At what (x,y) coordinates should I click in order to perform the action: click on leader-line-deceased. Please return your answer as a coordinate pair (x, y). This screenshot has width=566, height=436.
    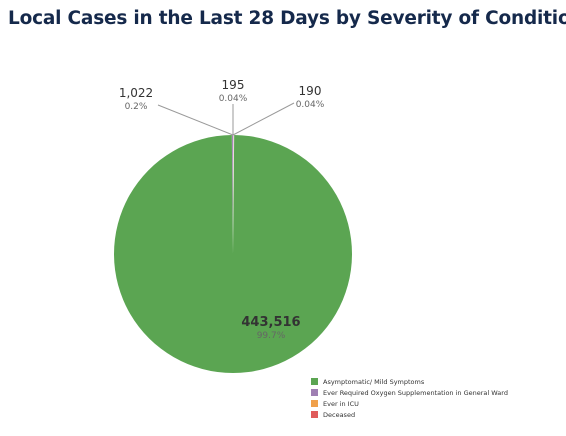
    Looking at the image, I should click on (263, 119).